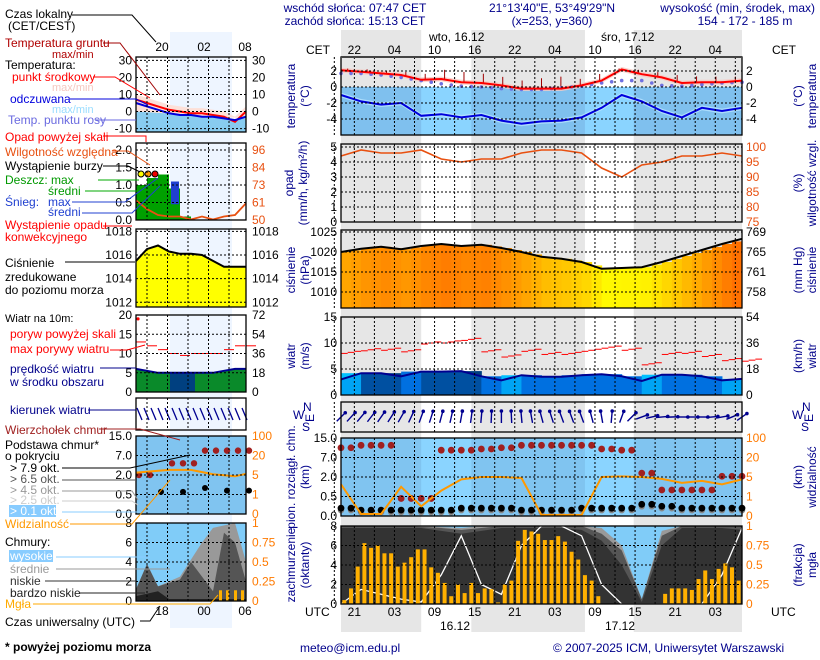 The height and width of the screenshot is (660, 820). I want to click on legend-fog-tick: 0.75, so click(264, 543).